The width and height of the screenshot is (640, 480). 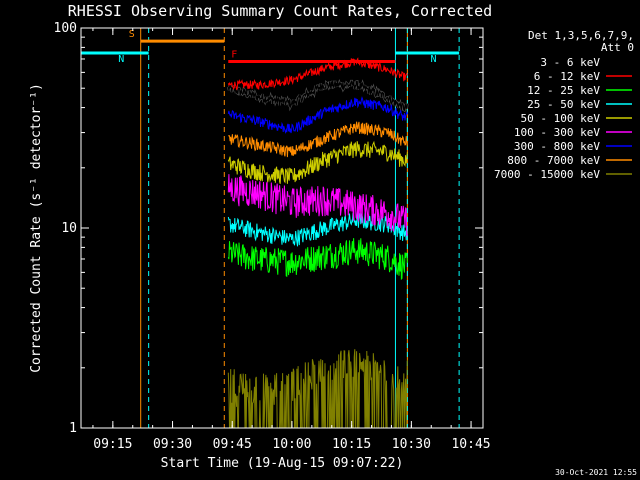 I want to click on legend-entry-label: 25 - 50 keV, so click(x=563, y=104).